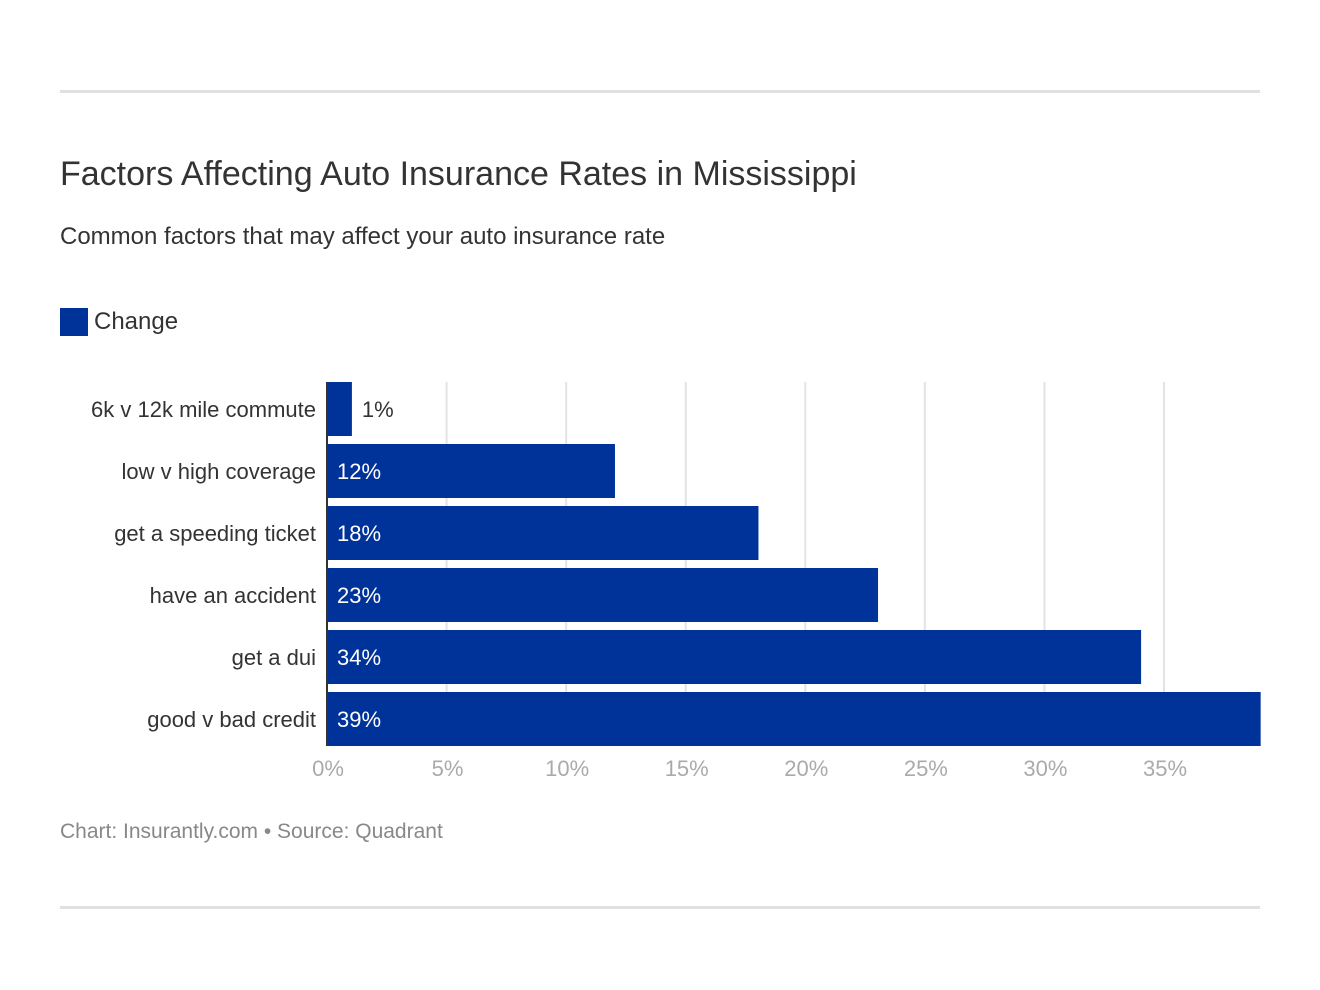  What do you see at coordinates (233, 595) in the screenshot?
I see `category-label: have an accident` at bounding box center [233, 595].